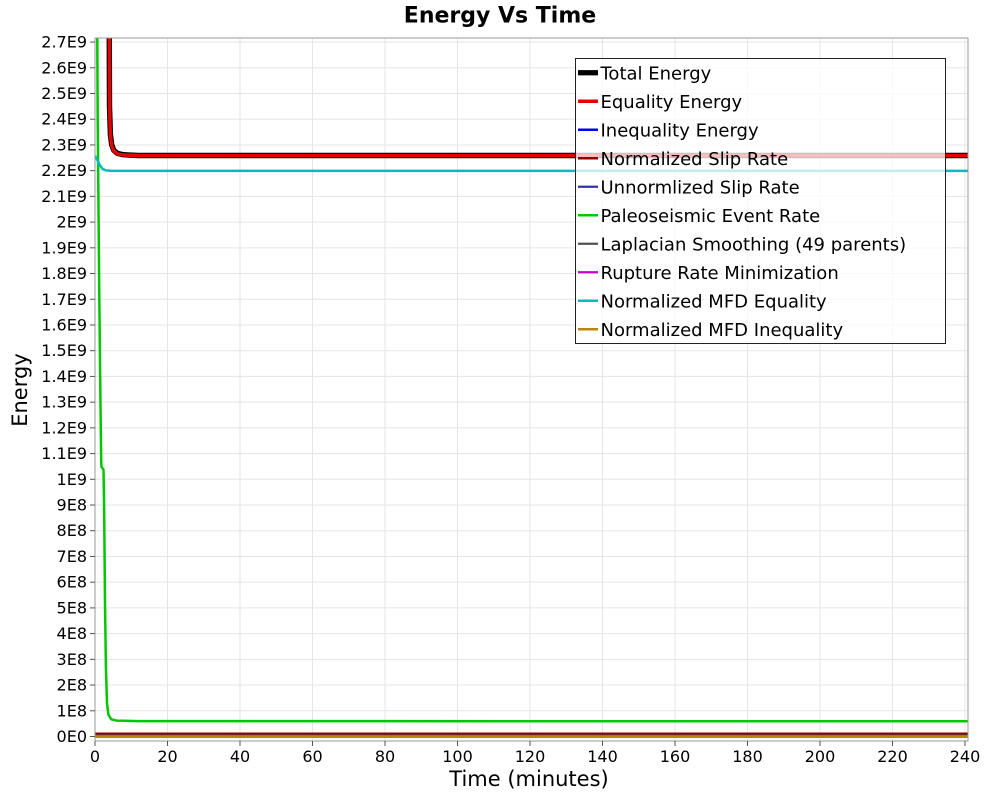 The image size is (1000, 800). Describe the element at coordinates (672, 102) in the screenshot. I see `legend-label: Equality Energy` at that location.